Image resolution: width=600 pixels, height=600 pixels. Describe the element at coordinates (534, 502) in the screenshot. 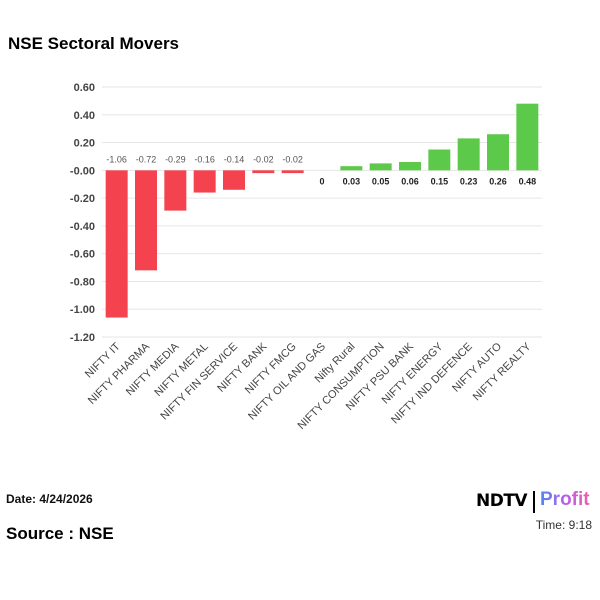

I see `logo-divider` at that location.